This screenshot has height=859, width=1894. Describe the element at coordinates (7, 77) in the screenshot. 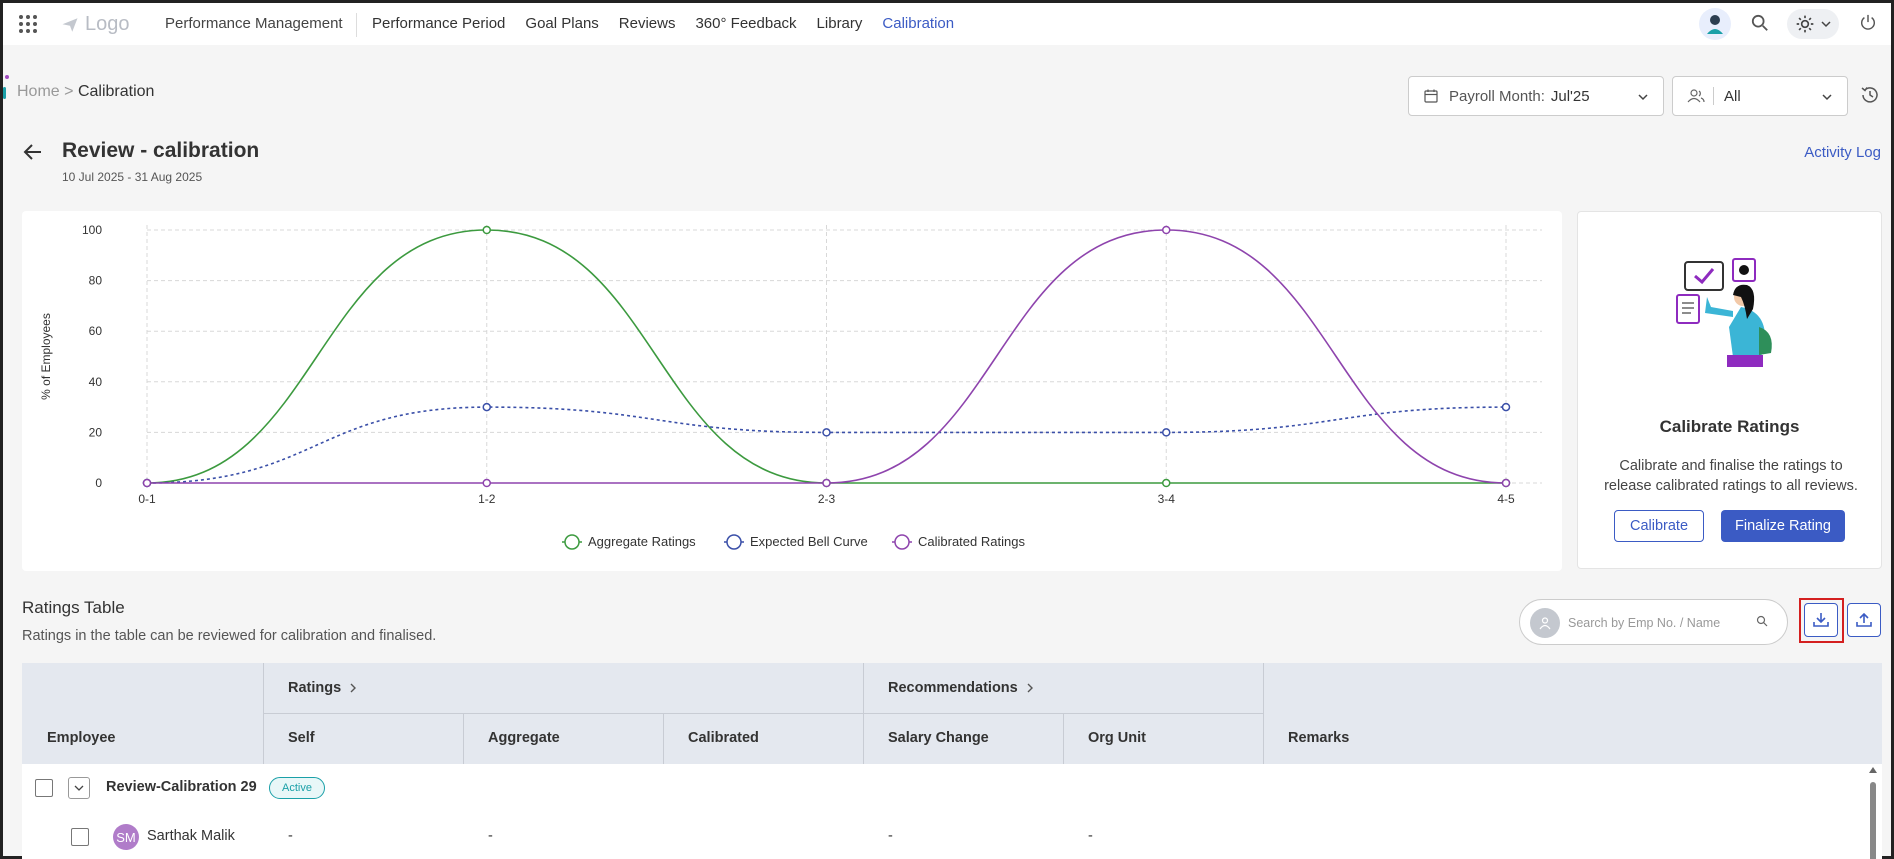

I see `breadcrumb-dot` at that location.